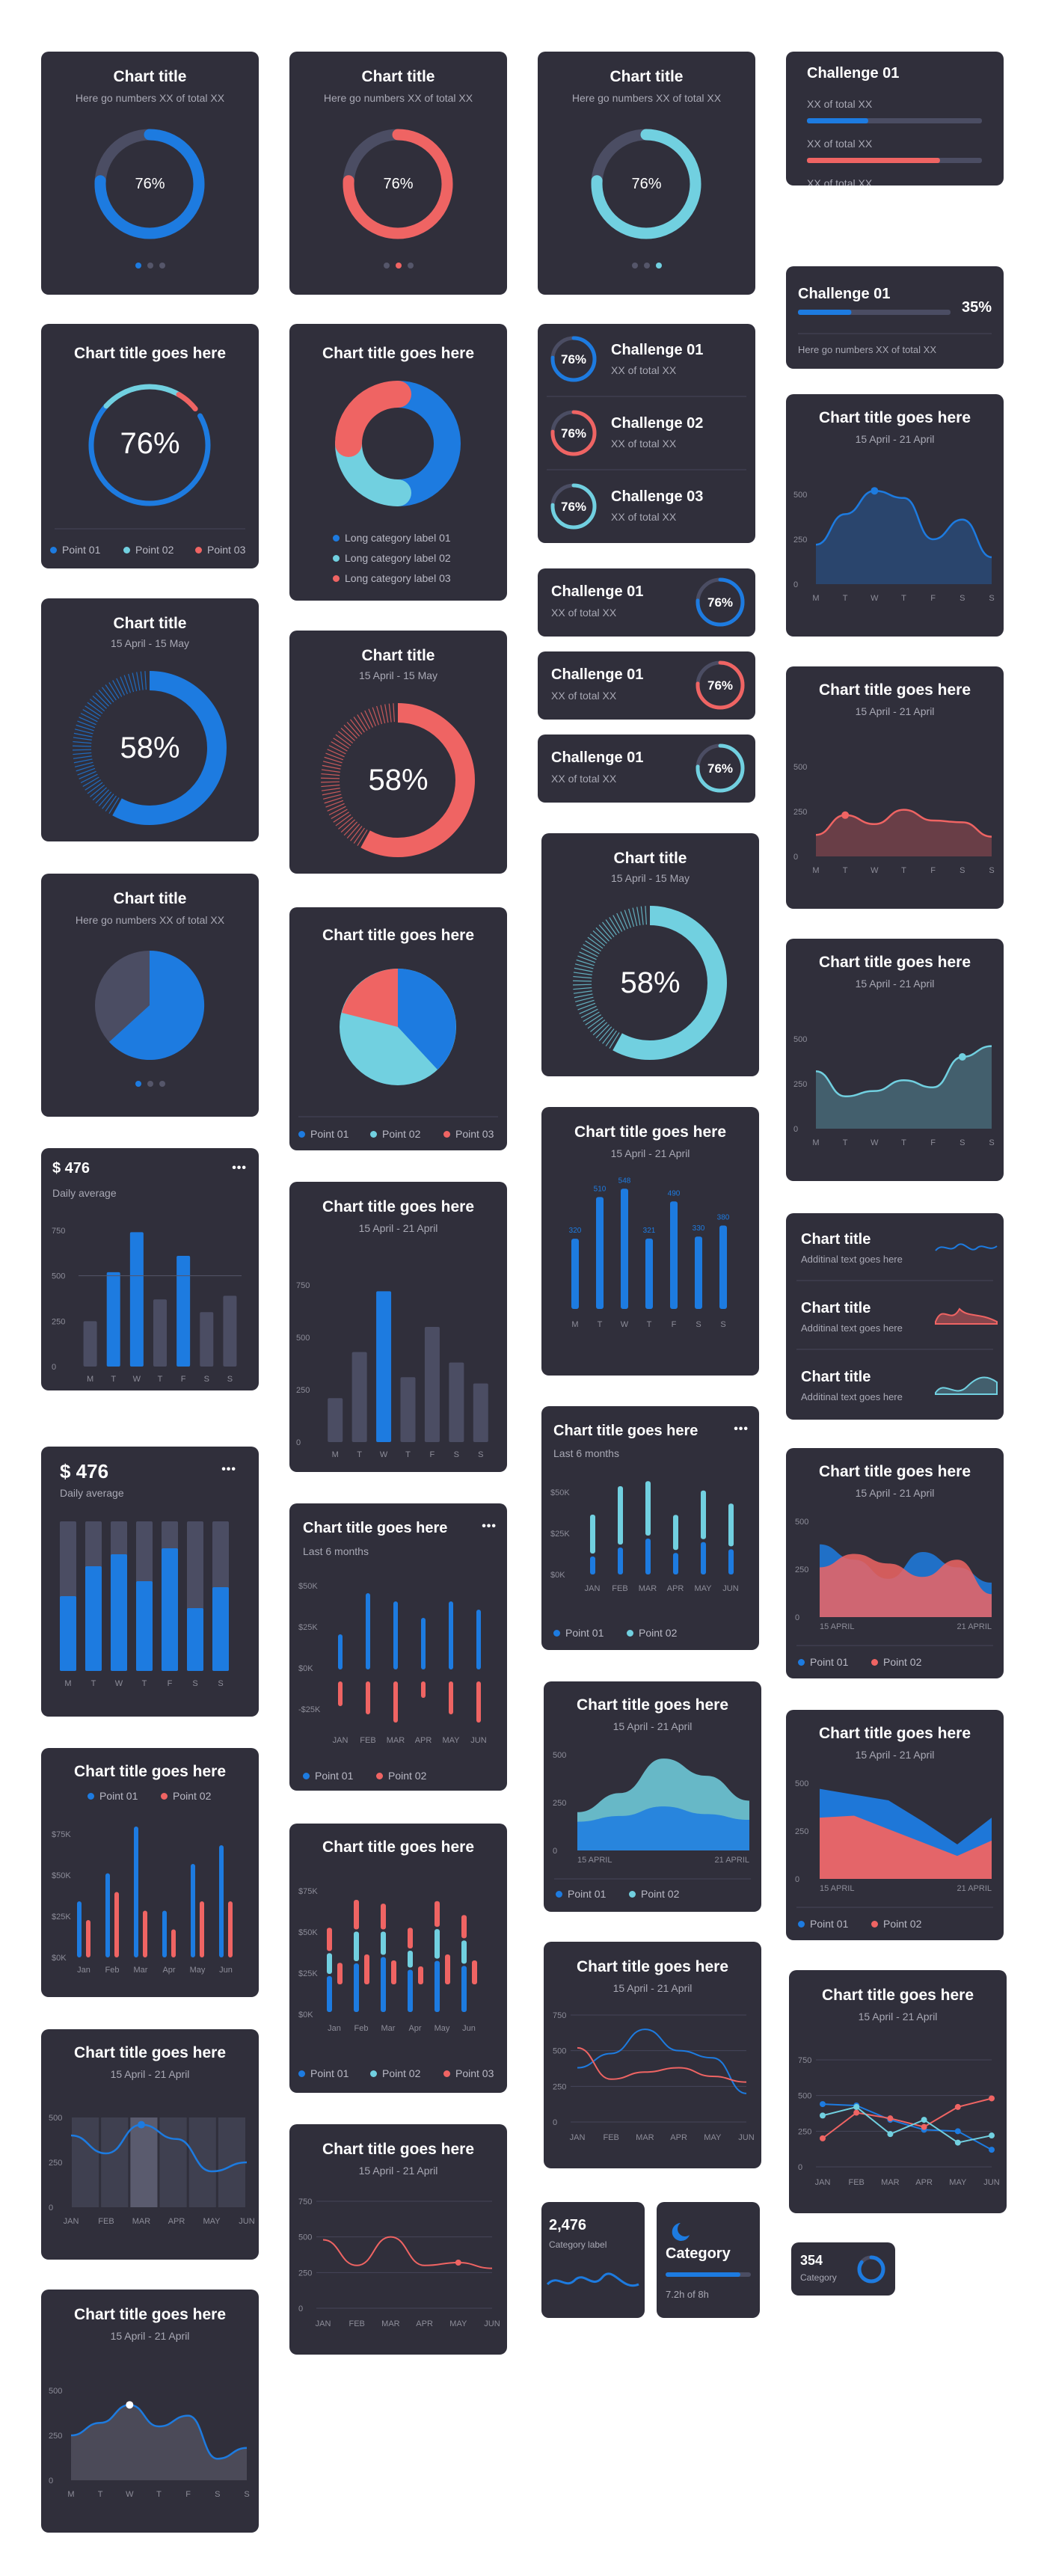  Describe the element at coordinates (396, 1740) in the screenshot. I see `x-tick-label: MAR` at that location.